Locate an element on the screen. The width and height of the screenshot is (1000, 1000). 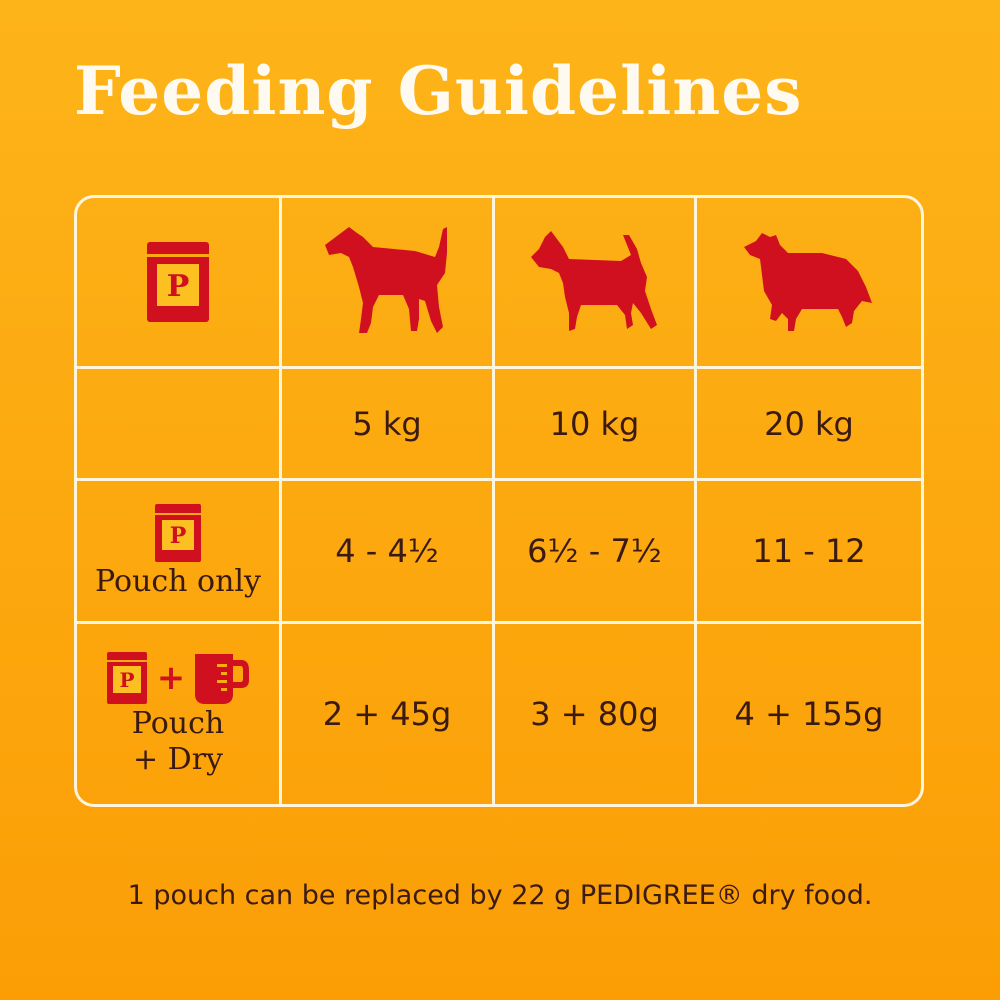
weight-5kg: 5 kg is located at coordinates (387, 423).